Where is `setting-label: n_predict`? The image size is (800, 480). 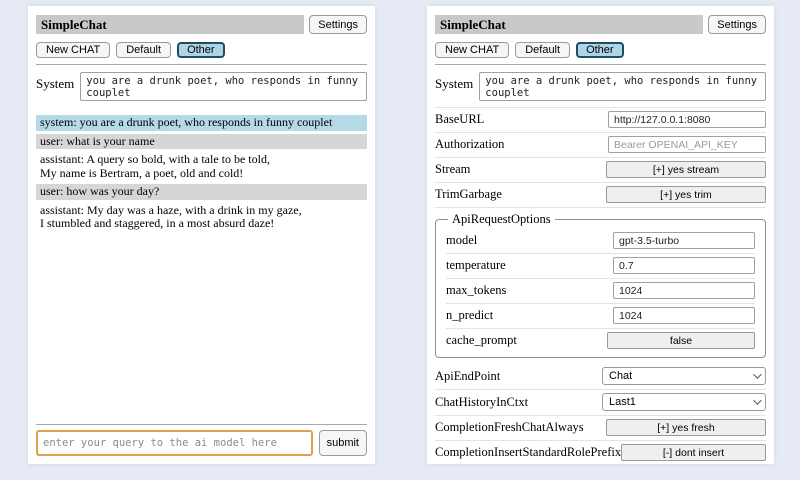
setting-label: n_predict is located at coordinates (470, 315).